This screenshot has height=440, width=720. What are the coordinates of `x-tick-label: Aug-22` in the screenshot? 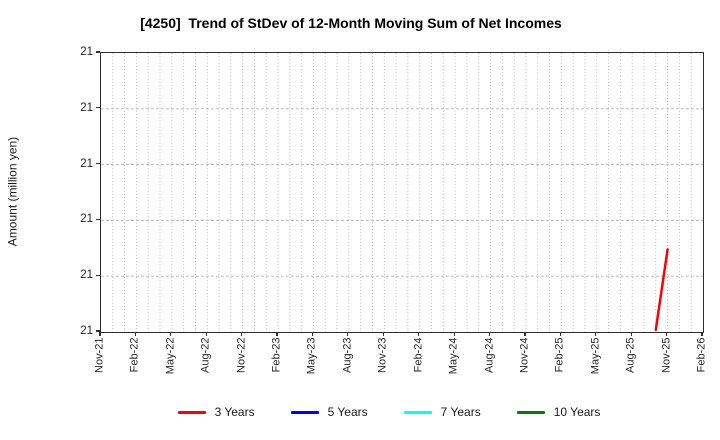 It's located at (205, 355).